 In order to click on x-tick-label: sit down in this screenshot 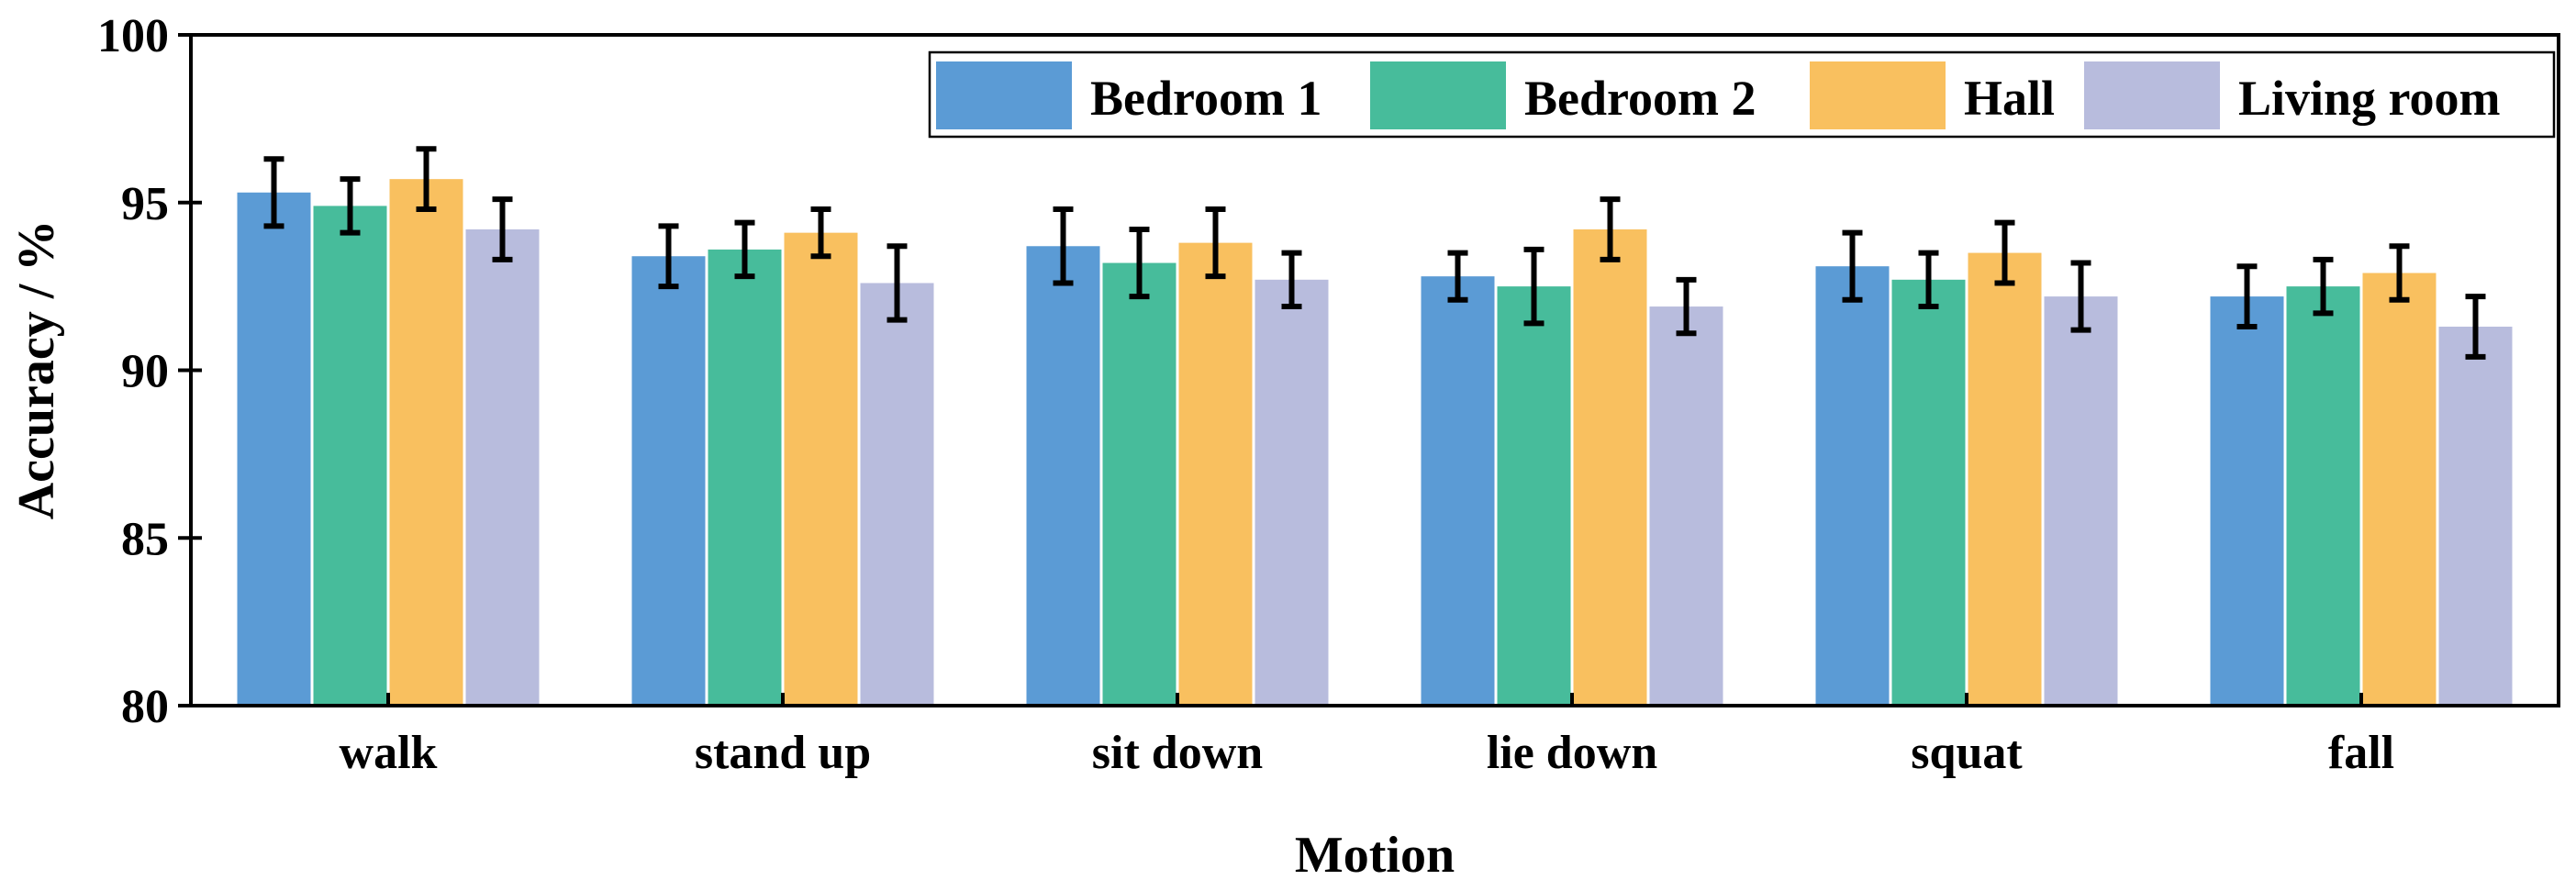, I will do `click(1177, 753)`.